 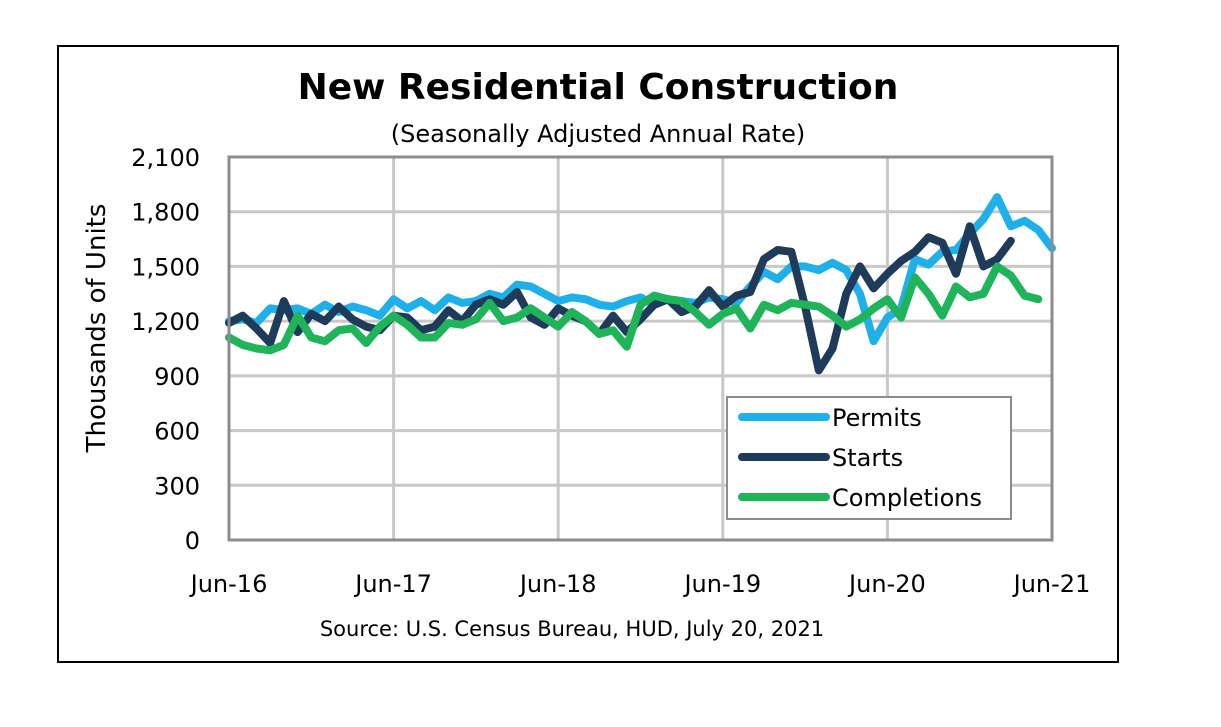 I want to click on y-tick-label: 2,100, so click(x=165, y=158).